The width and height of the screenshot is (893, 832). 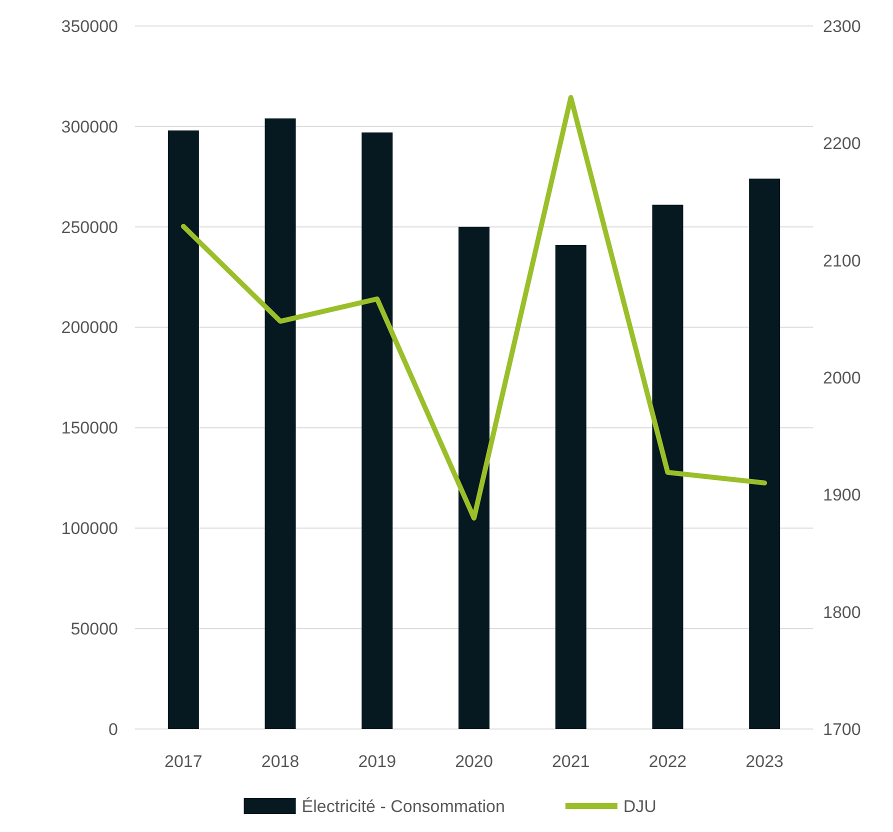 I want to click on y-tick-label: 300000, so click(x=89, y=126).